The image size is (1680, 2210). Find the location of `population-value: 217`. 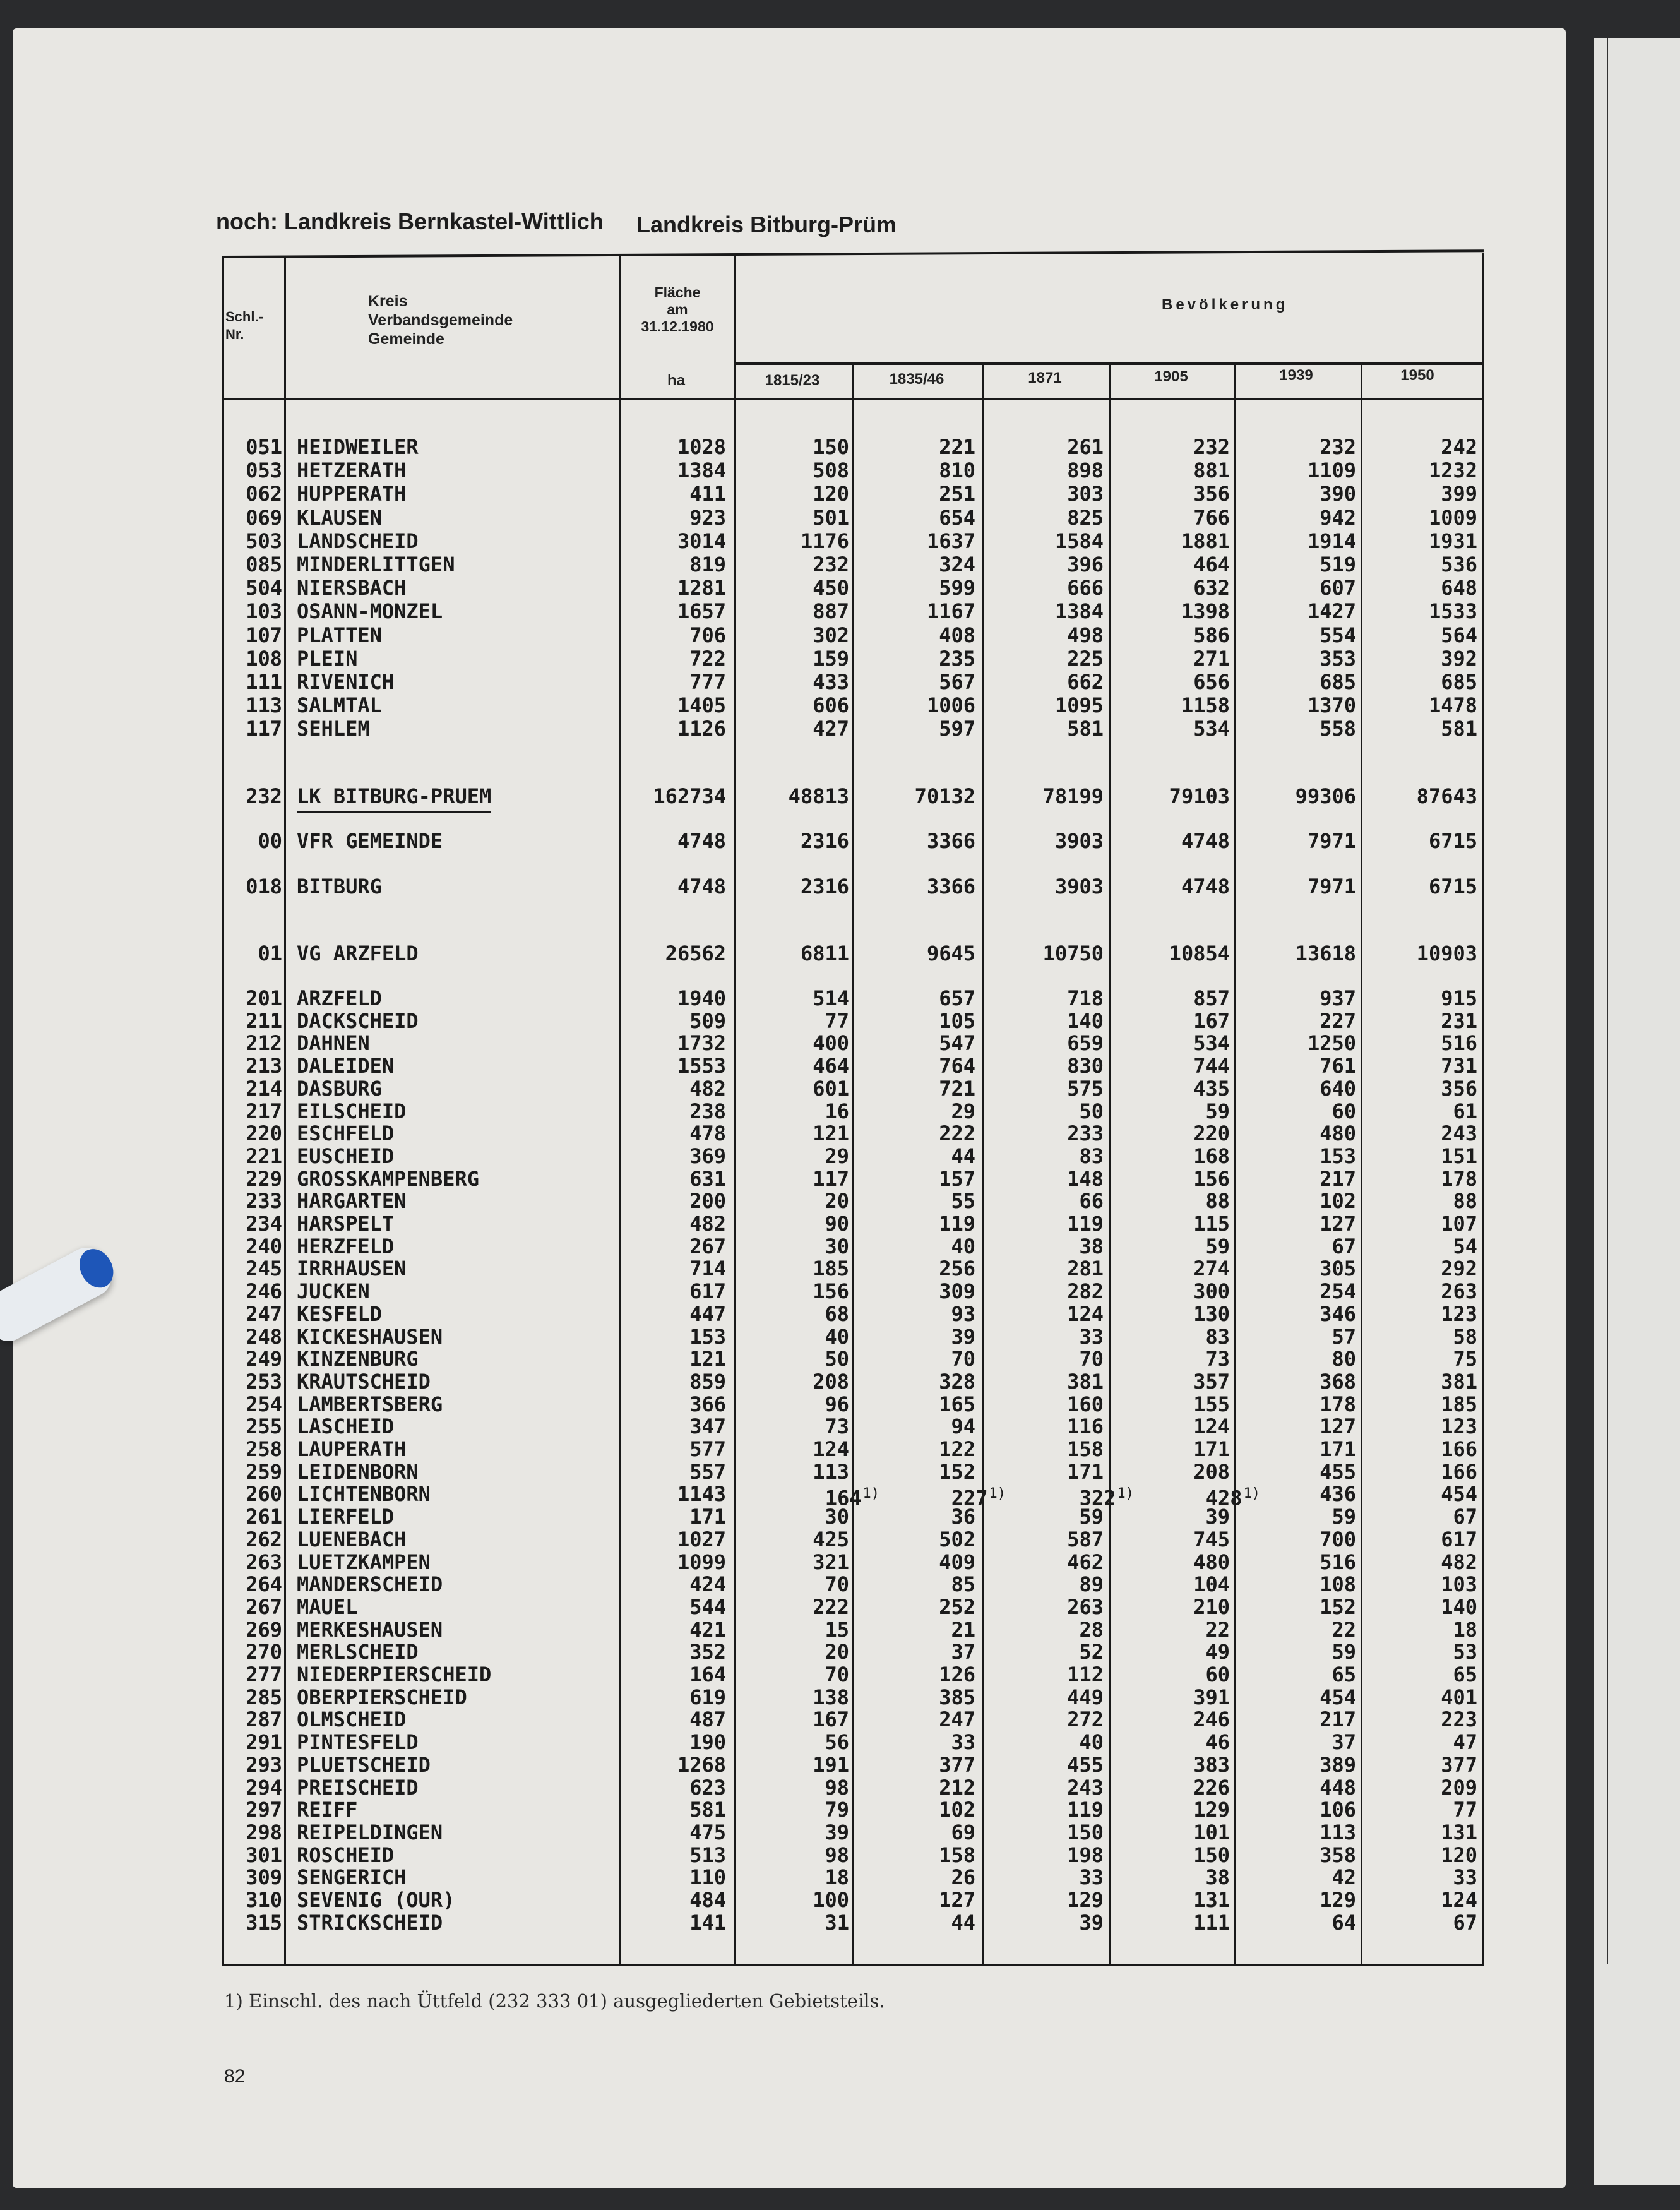

population-value: 217 is located at coordinates (1338, 1178).